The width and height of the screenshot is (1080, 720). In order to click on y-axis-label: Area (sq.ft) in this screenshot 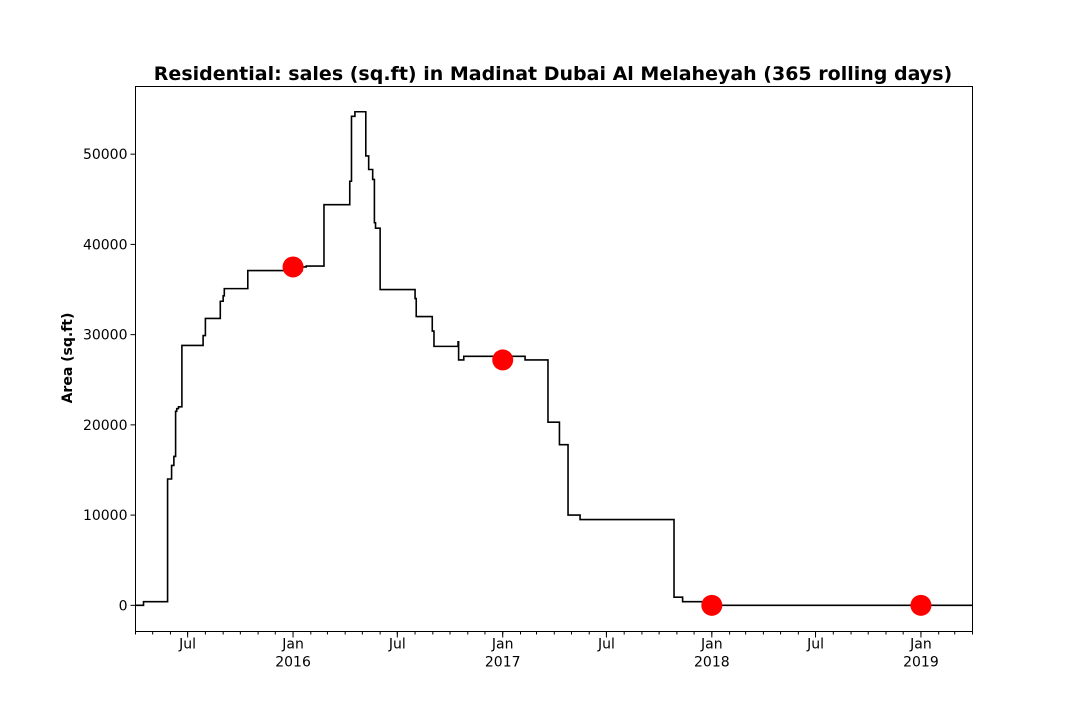, I will do `click(68, 358)`.